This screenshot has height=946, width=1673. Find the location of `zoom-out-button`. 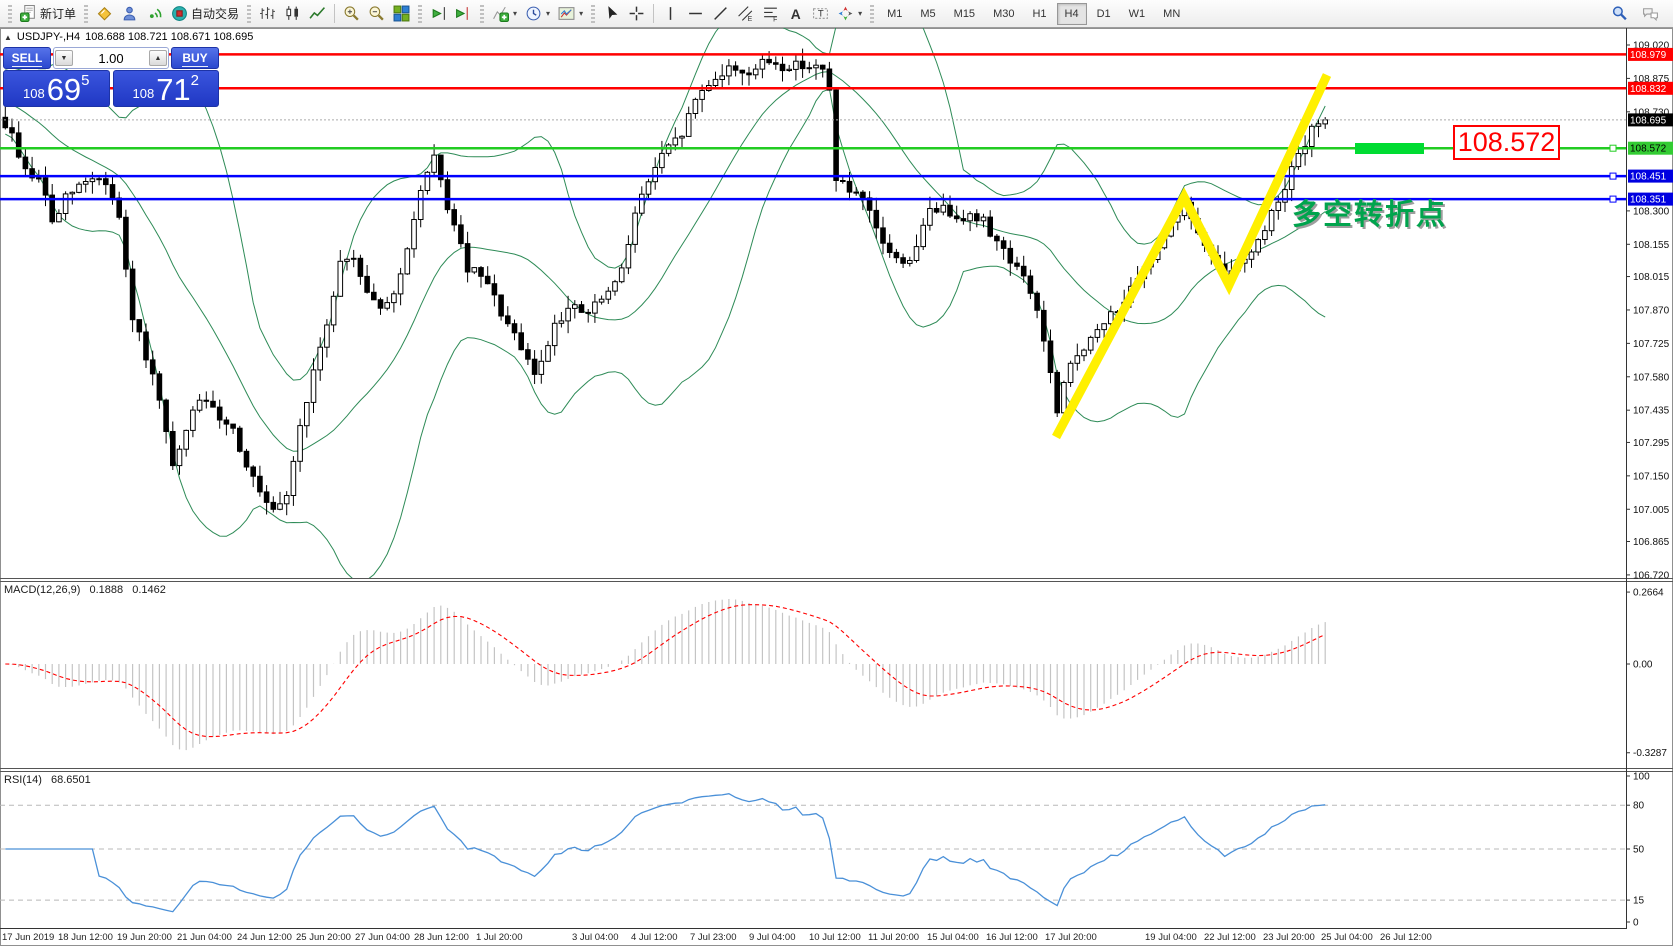

zoom-out-button is located at coordinates (376, 14).